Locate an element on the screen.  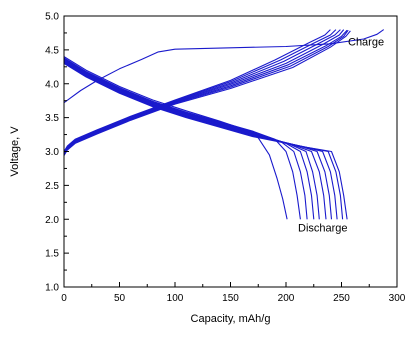
y-tick-label: 1.0 is located at coordinates (52, 288).